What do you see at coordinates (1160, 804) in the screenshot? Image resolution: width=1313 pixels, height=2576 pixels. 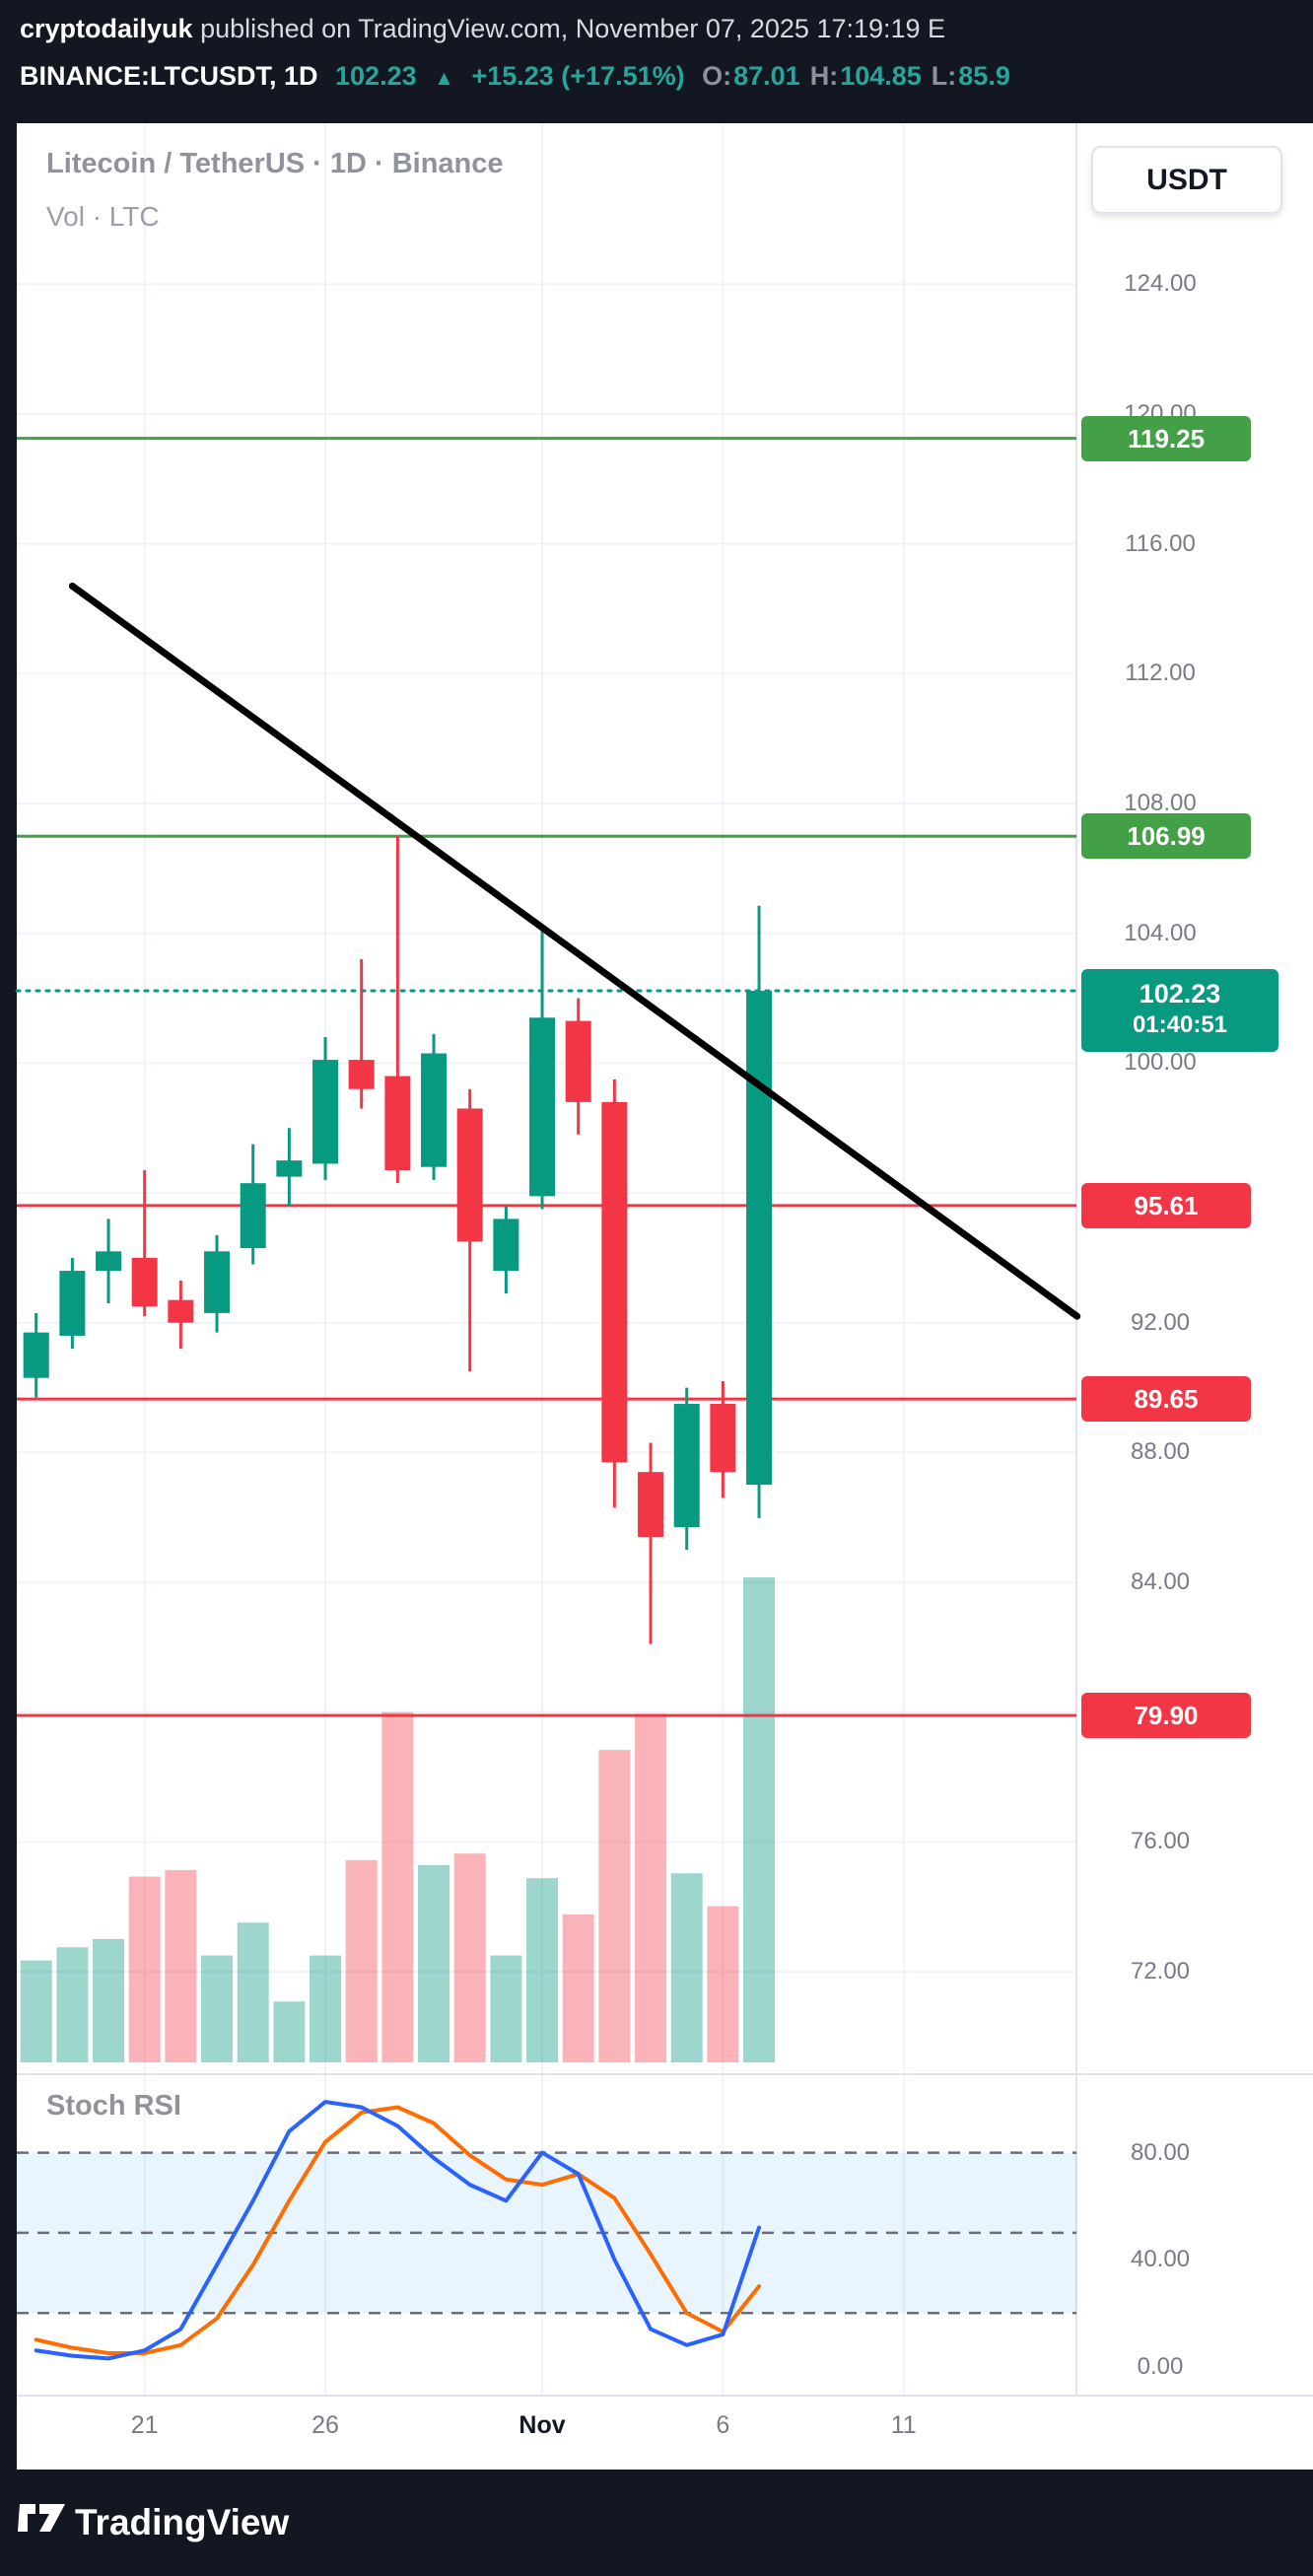 I see `price-axis-label: 108.00` at bounding box center [1160, 804].